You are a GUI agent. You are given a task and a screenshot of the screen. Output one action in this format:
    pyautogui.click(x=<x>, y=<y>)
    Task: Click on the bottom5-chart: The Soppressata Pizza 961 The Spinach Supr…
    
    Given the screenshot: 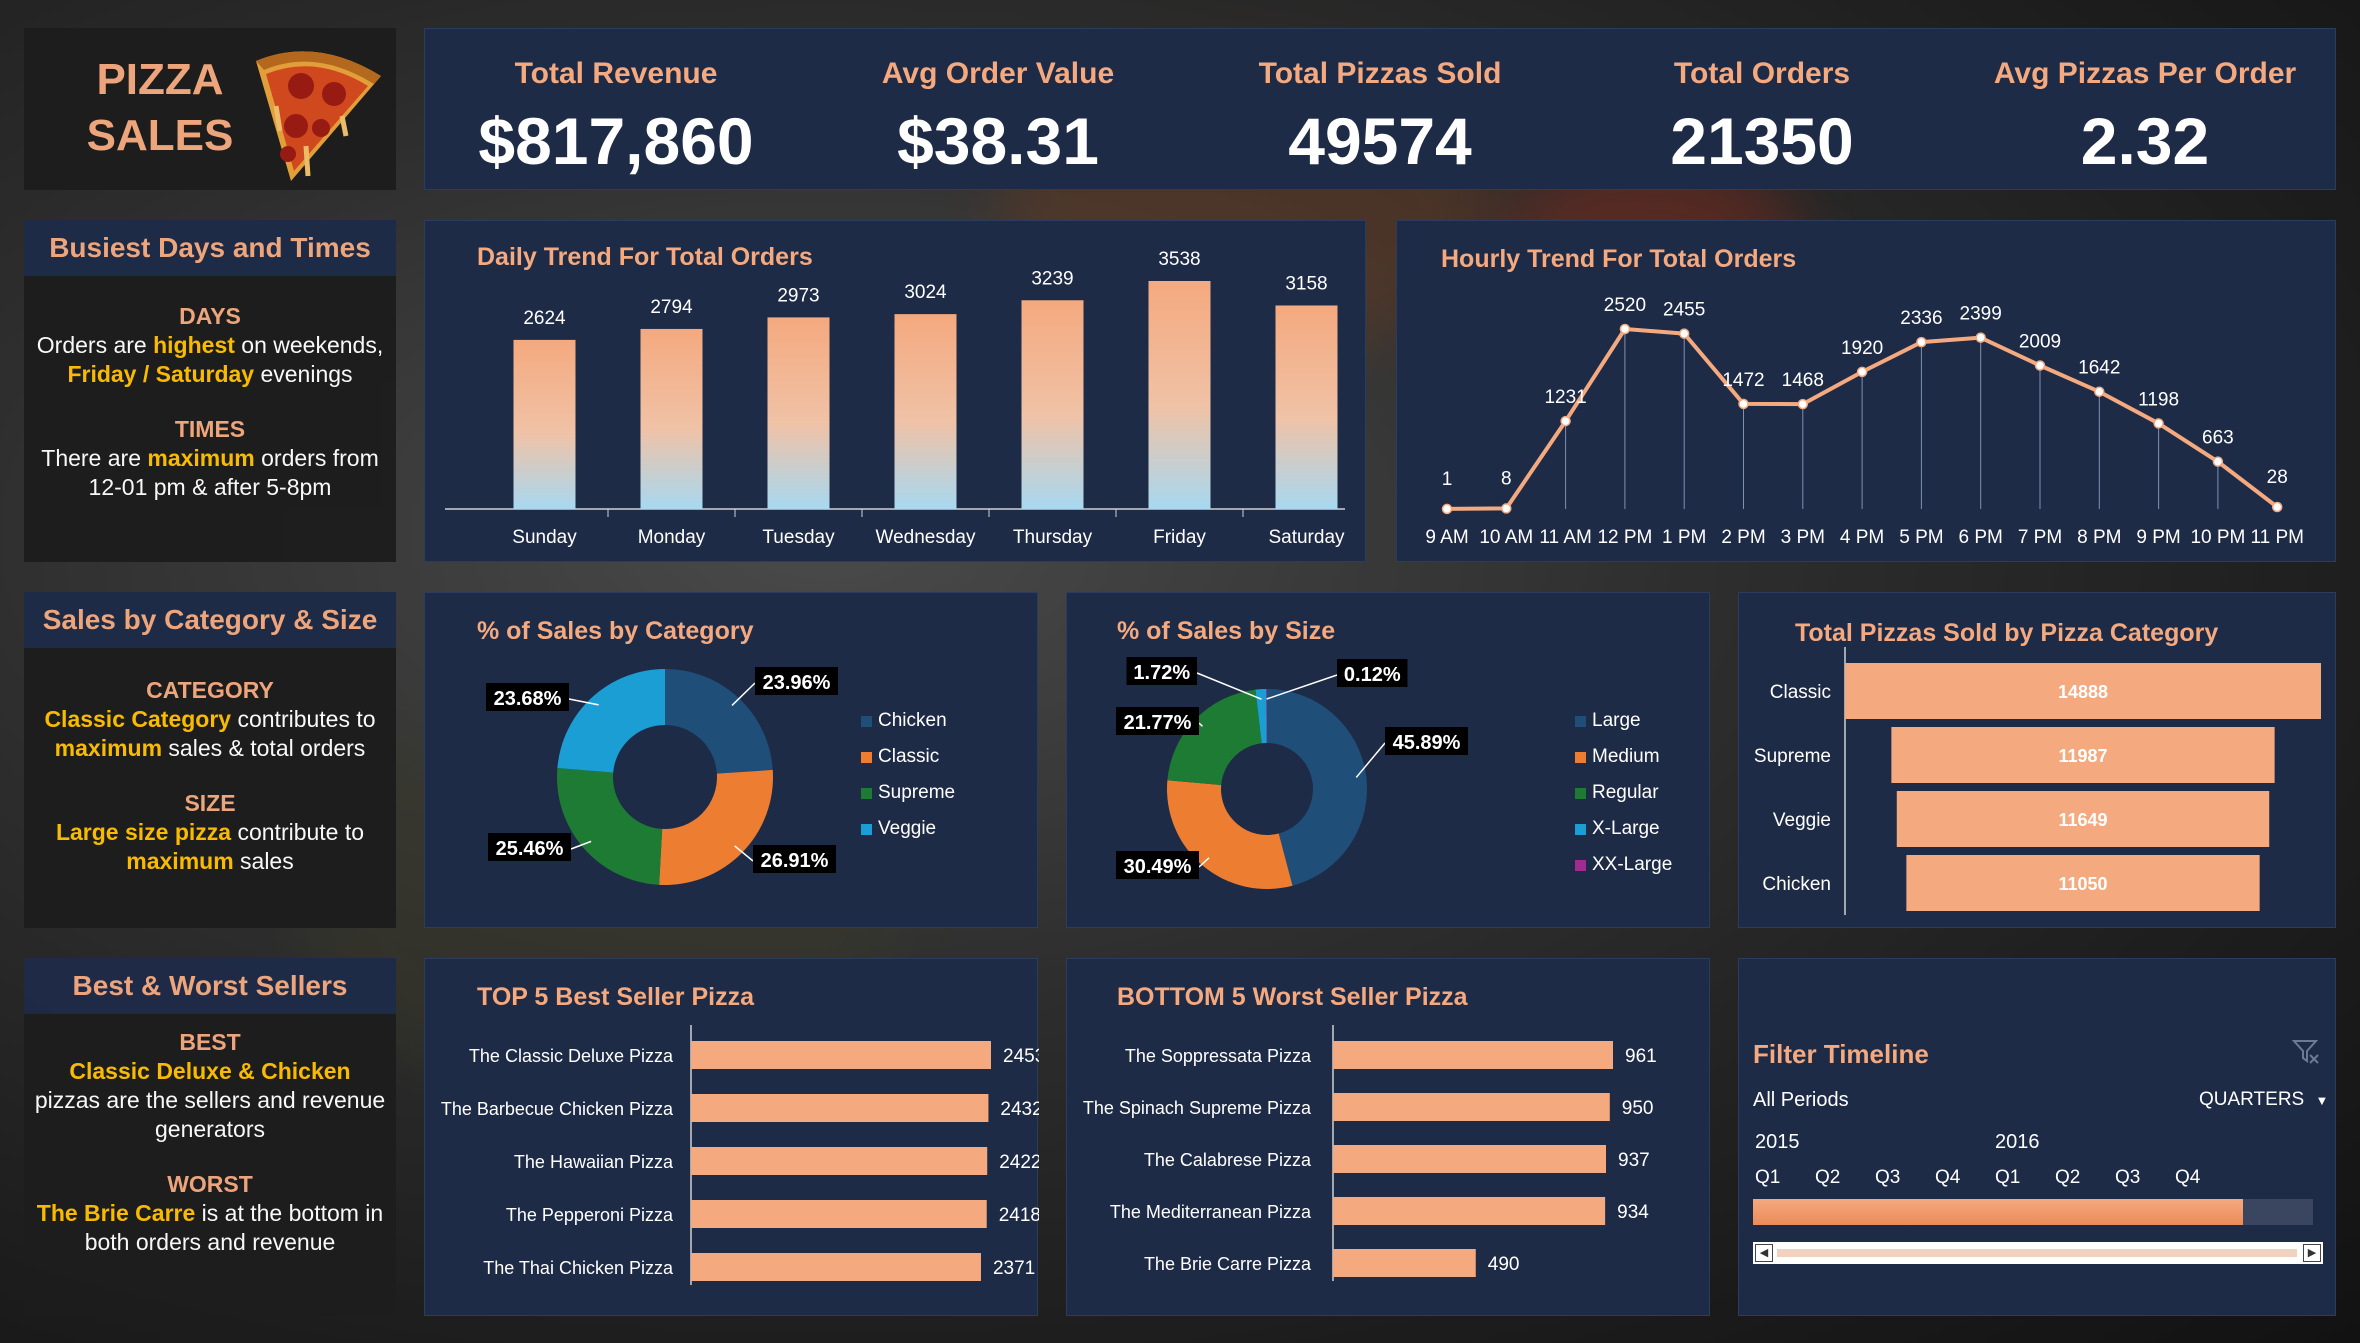 What is the action you would take?
    pyautogui.click(x=1370, y=1153)
    